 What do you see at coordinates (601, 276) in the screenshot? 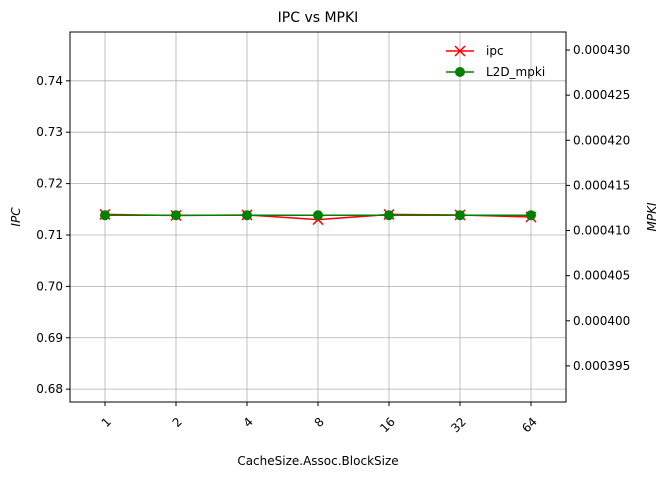
I see `y-right-tick-label: 0.000405` at bounding box center [601, 276].